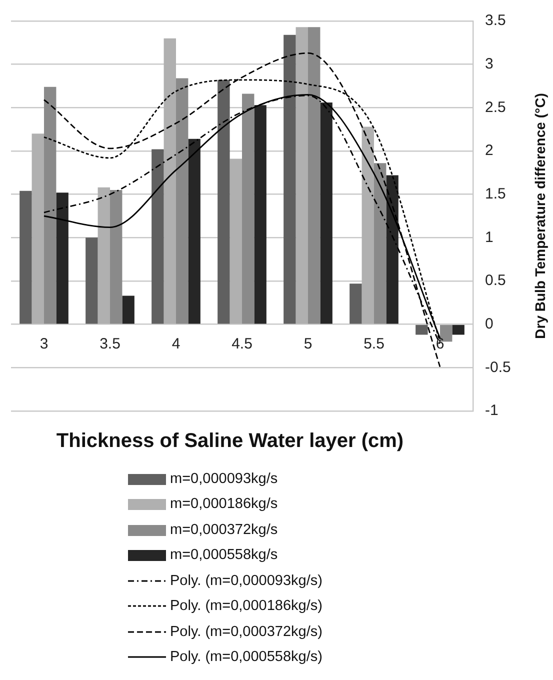 This screenshot has height=680, width=553. What do you see at coordinates (495, 193) in the screenshot?
I see `y-tick-label: 1.5` at bounding box center [495, 193].